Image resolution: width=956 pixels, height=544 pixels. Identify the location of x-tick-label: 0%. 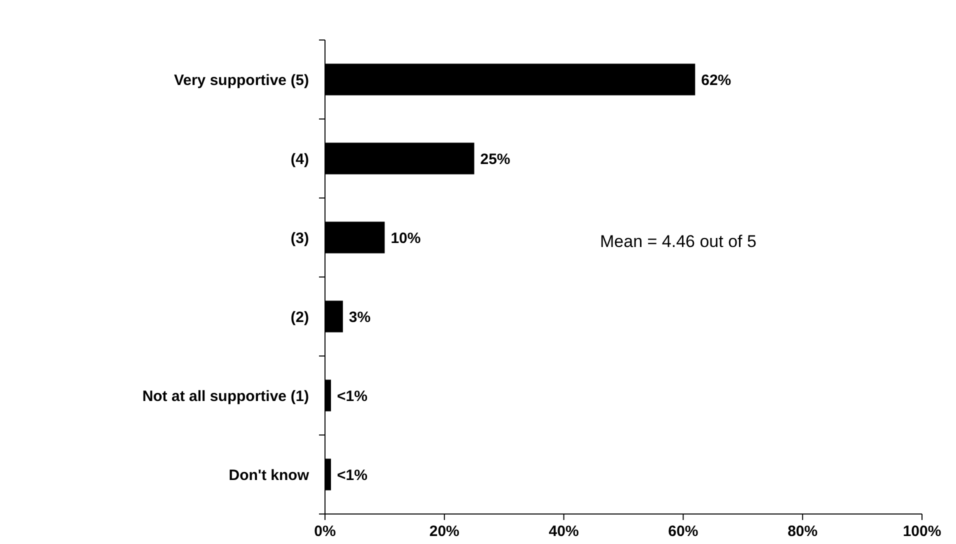
(325, 531).